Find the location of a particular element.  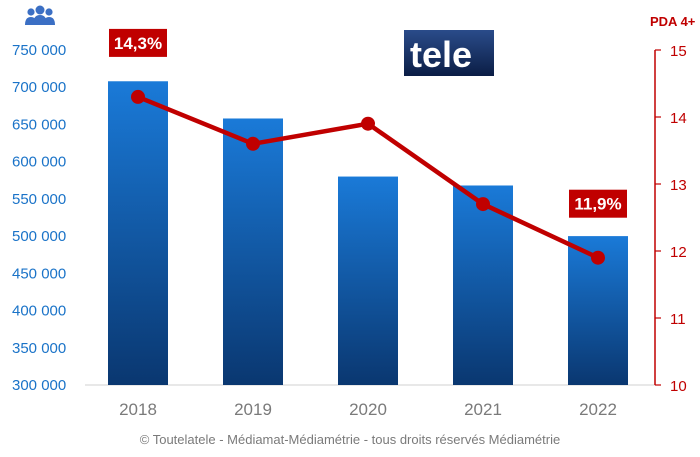

logo-part1: Toutela is located at coordinates (330, 53).